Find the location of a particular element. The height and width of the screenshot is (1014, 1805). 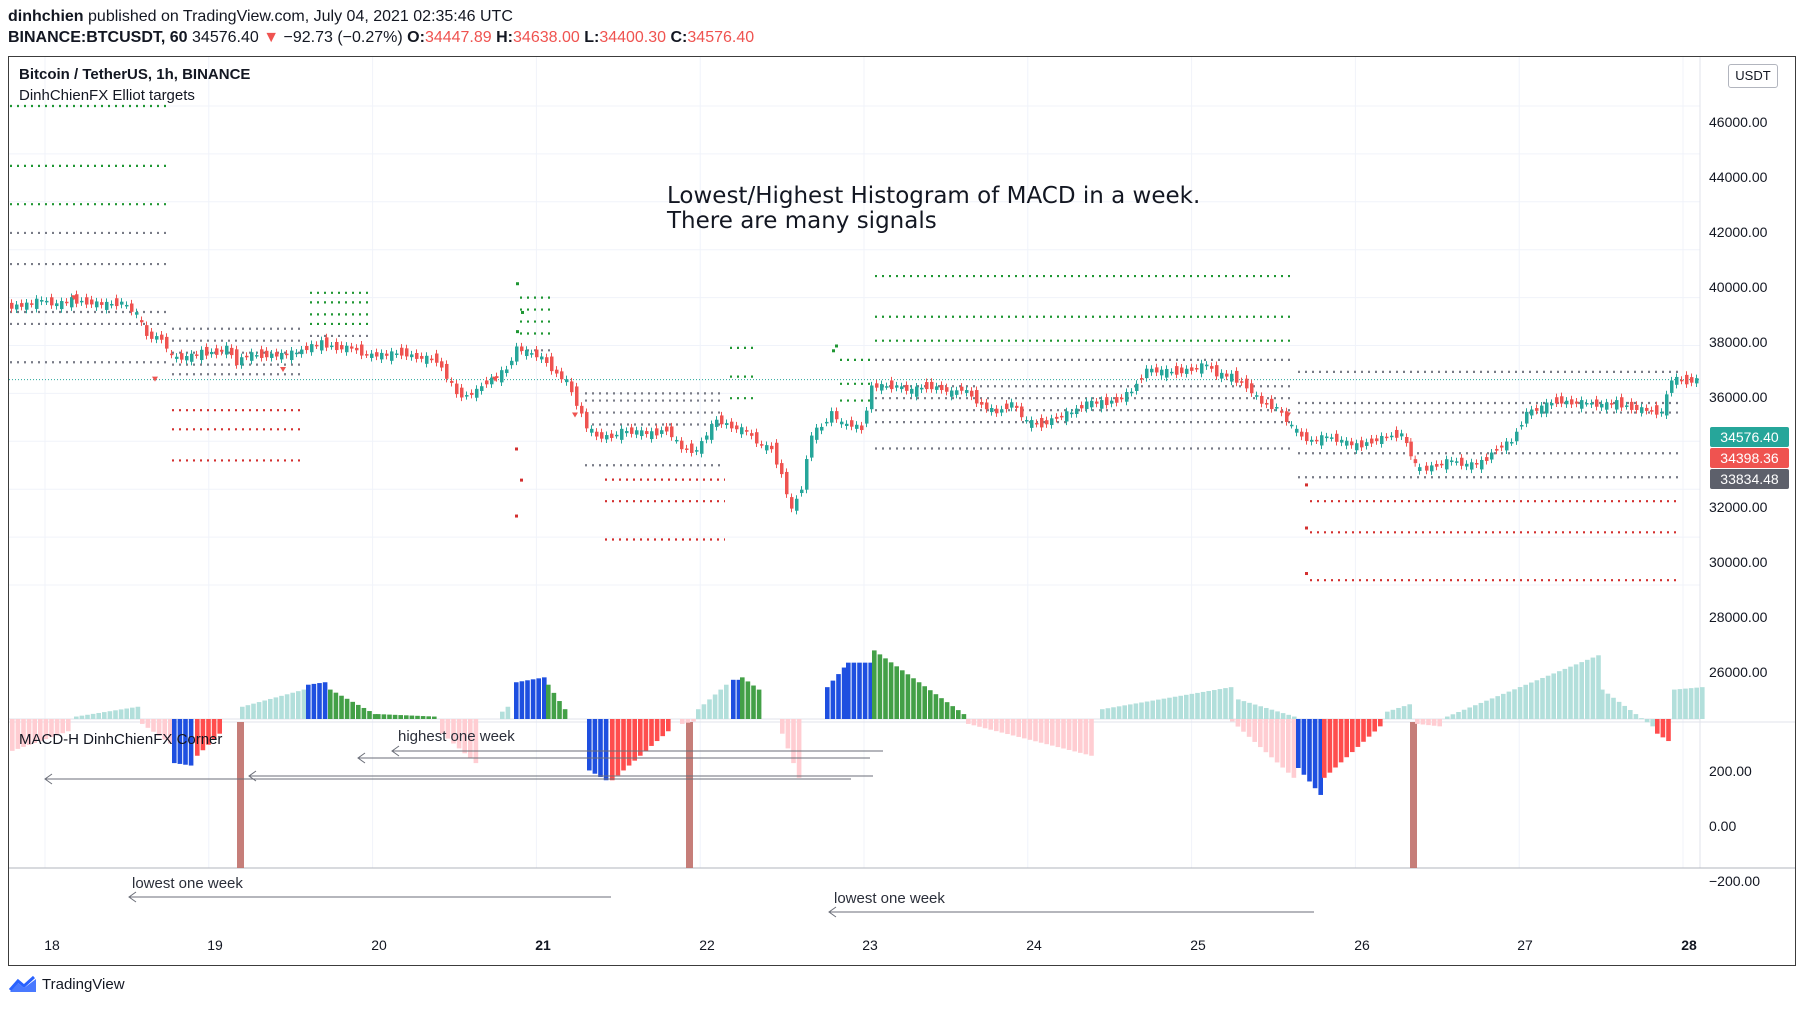

author-name: dinhchien is located at coordinates (46, 16).